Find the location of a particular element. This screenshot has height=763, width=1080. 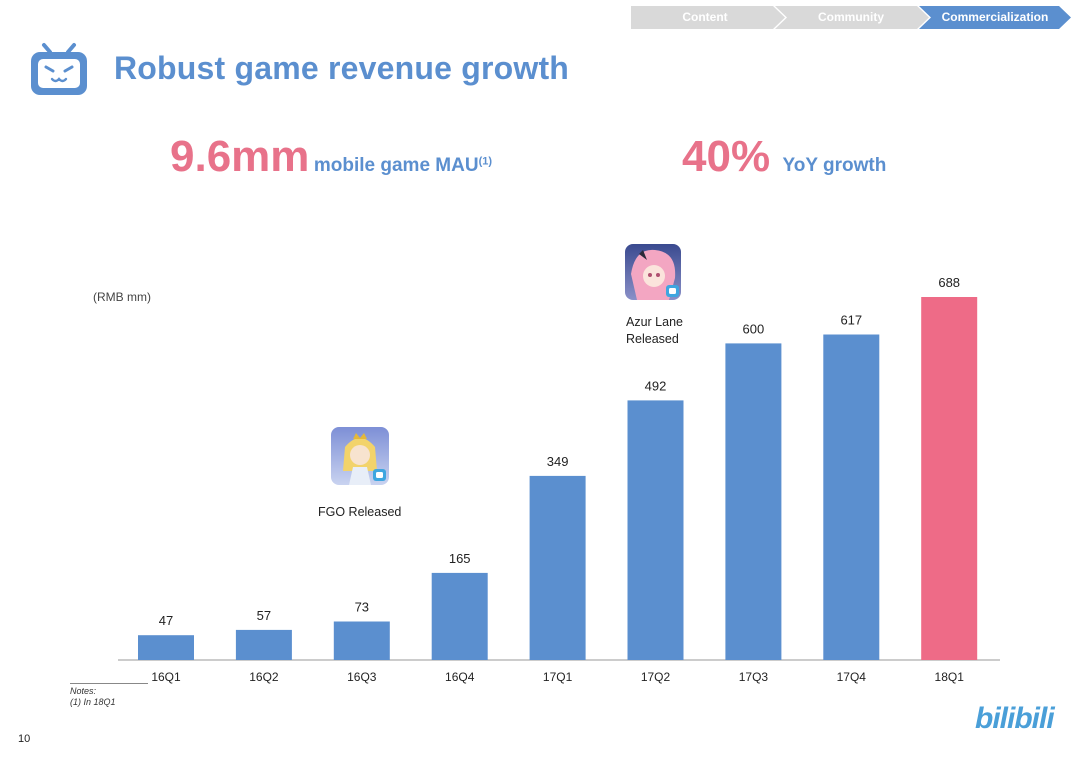

section-nav-chevrons is located at coordinates (851, 17).